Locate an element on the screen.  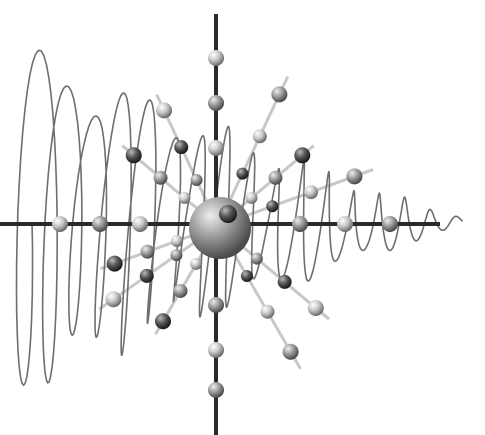
central-sphere is located at coordinates (220, 228).